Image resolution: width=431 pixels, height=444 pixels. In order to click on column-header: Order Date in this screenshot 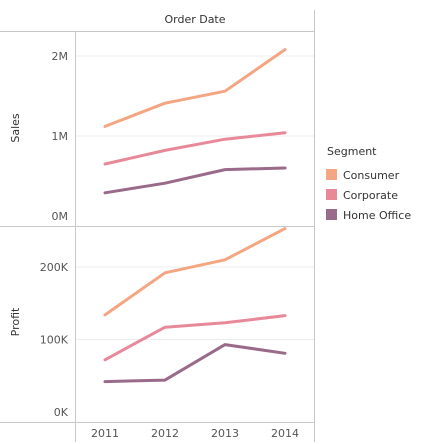, I will do `click(194, 19)`.